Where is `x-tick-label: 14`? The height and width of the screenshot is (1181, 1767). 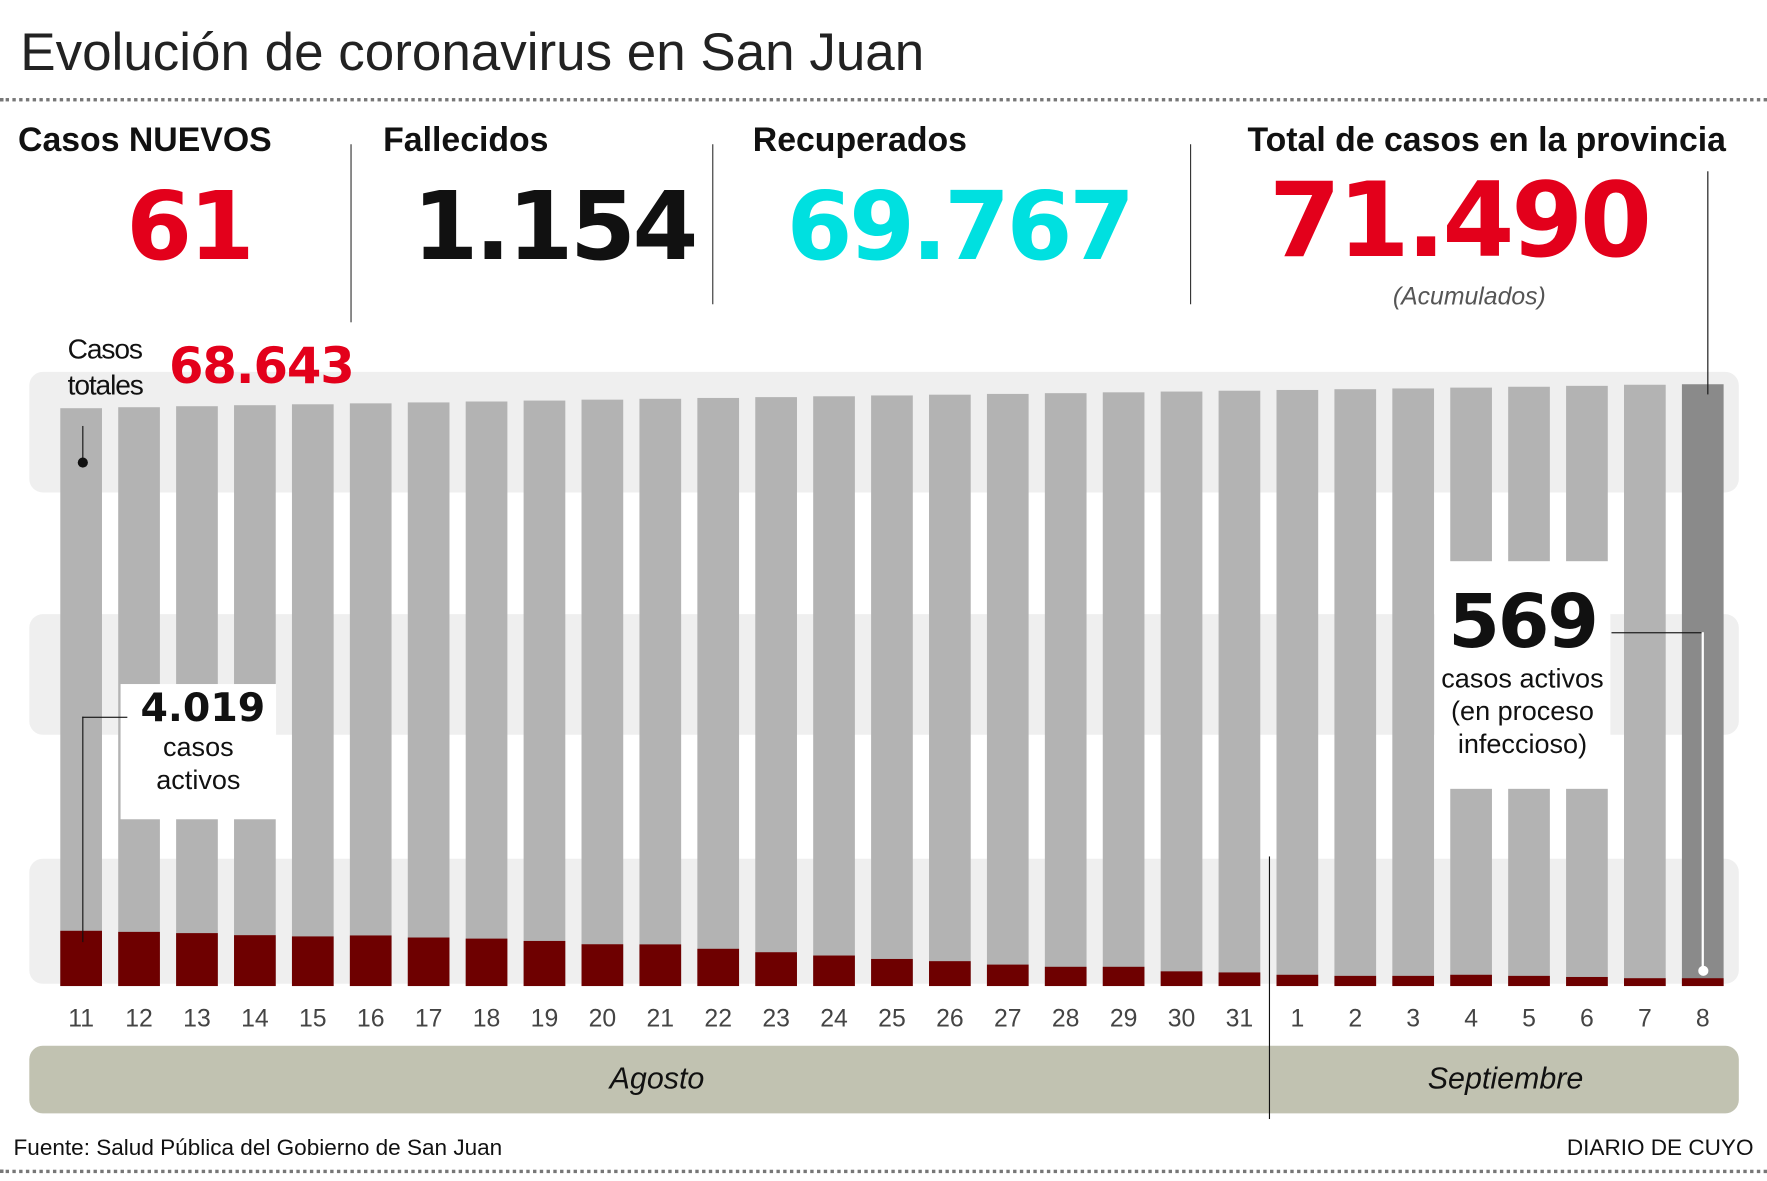
x-tick-label: 14 is located at coordinates (255, 1019).